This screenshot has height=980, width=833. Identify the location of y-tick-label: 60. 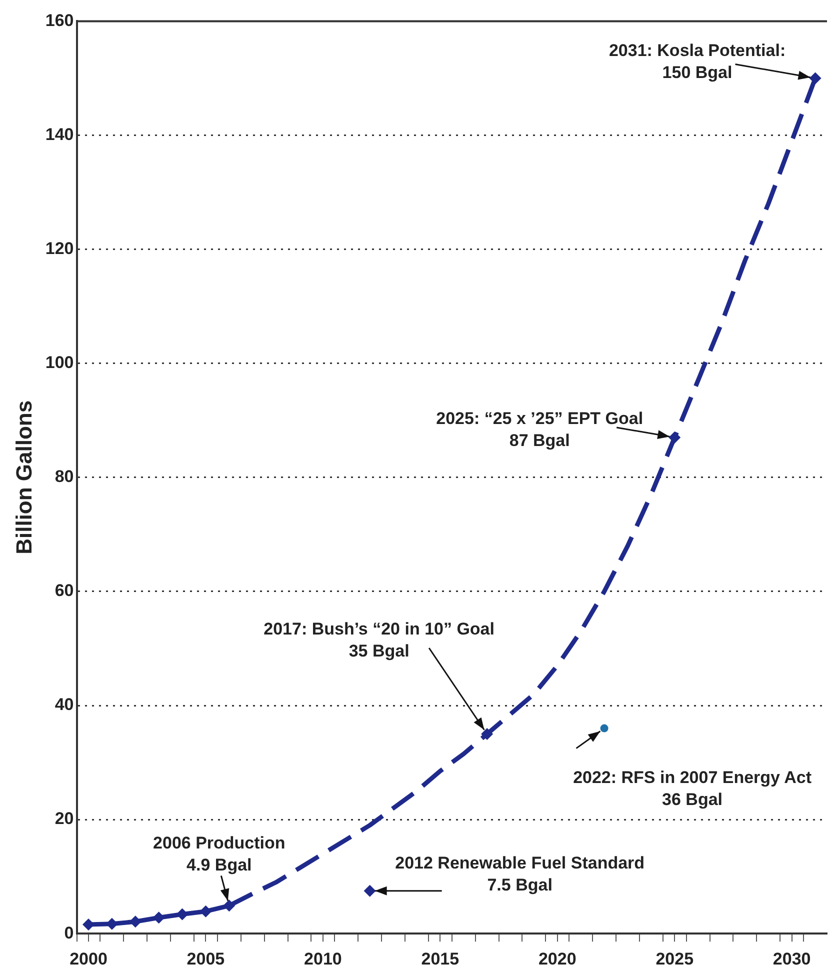
(64, 590).